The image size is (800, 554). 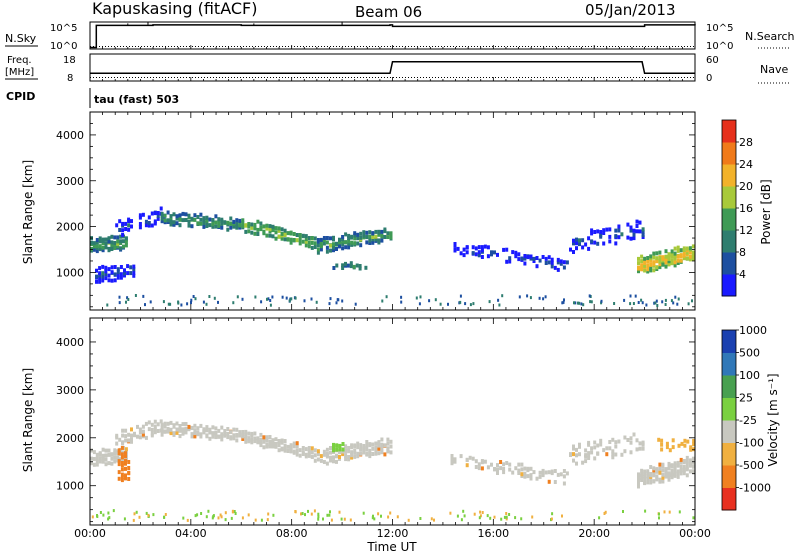 I want to click on x-tick-label: 04:00, so click(x=191, y=533).